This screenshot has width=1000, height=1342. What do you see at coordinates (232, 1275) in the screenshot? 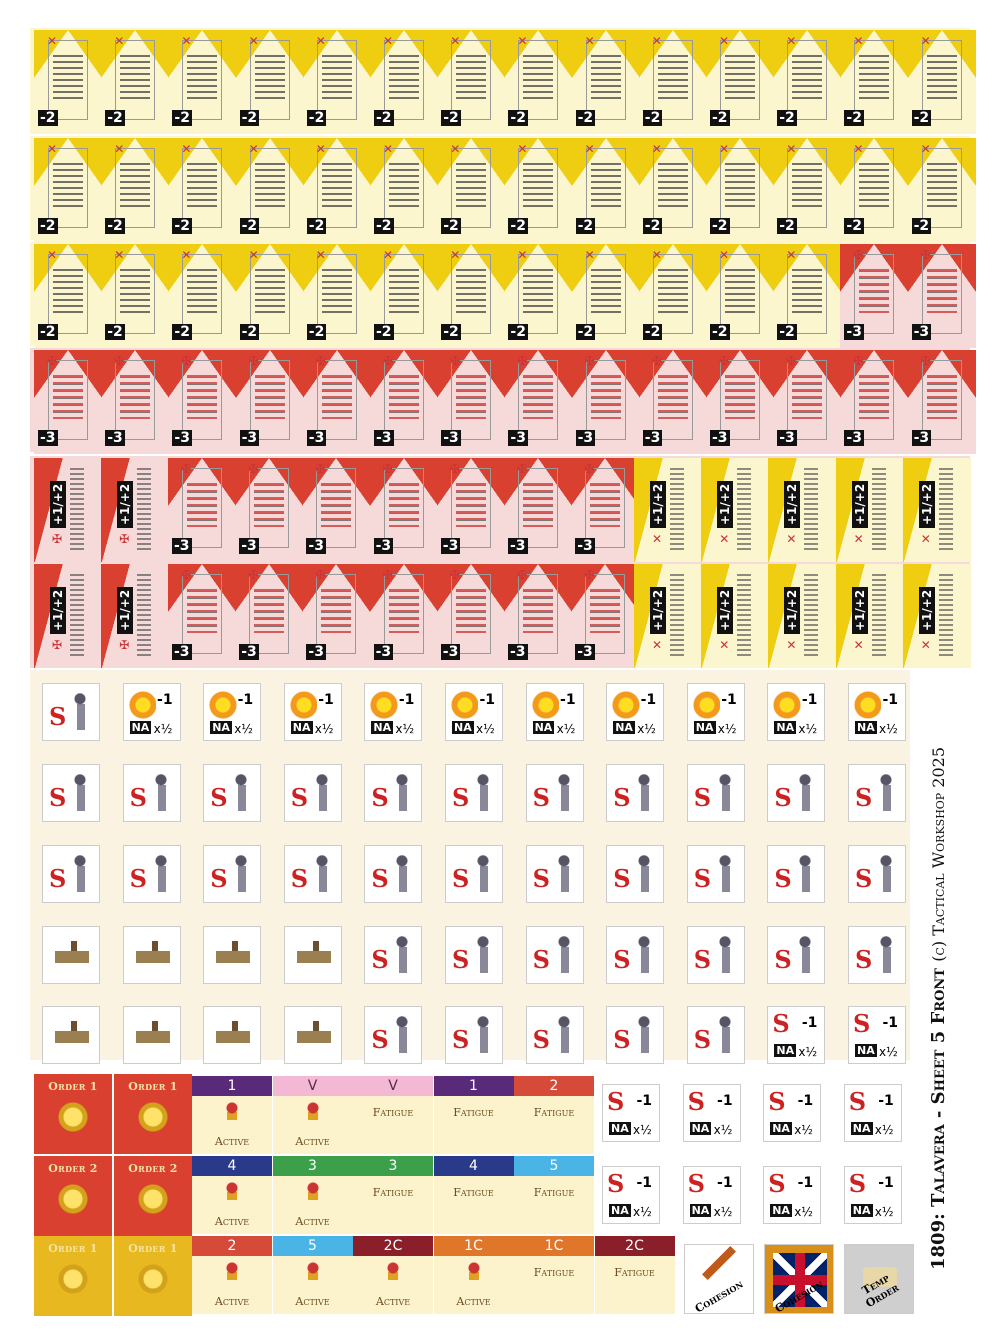
I see `status-counter: 2 Active` at bounding box center [232, 1275].